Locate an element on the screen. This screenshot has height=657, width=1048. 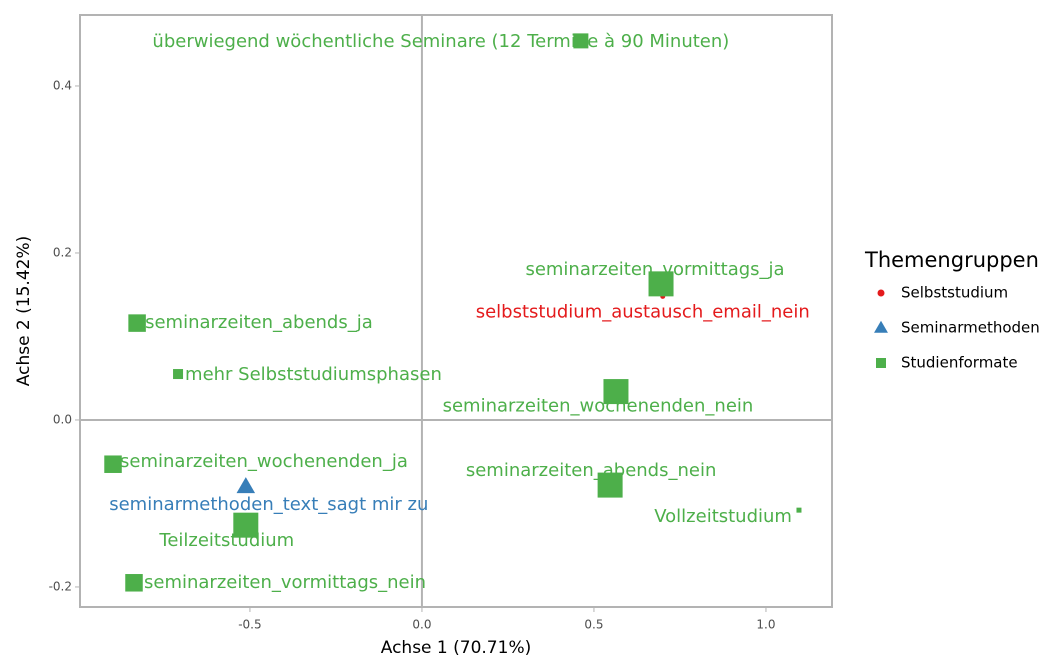
point-label: seminarzeiten_abends_ja is located at coordinates (259, 322).